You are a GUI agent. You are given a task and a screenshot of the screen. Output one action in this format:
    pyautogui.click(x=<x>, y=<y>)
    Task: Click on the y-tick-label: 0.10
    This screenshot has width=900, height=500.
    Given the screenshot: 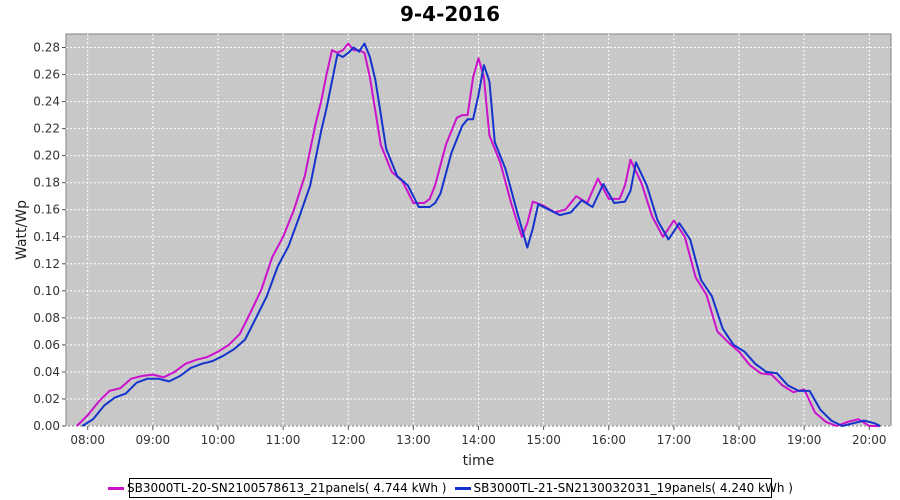 What is the action you would take?
    pyautogui.click(x=46, y=291)
    